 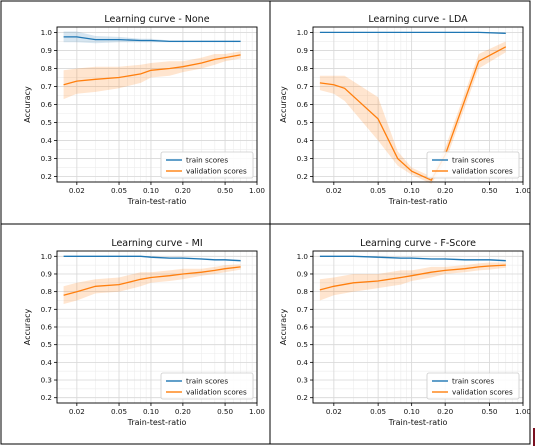 What do you see at coordinates (418, 19) in the screenshot?
I see `chart-title: Learning curve - LDA` at bounding box center [418, 19].